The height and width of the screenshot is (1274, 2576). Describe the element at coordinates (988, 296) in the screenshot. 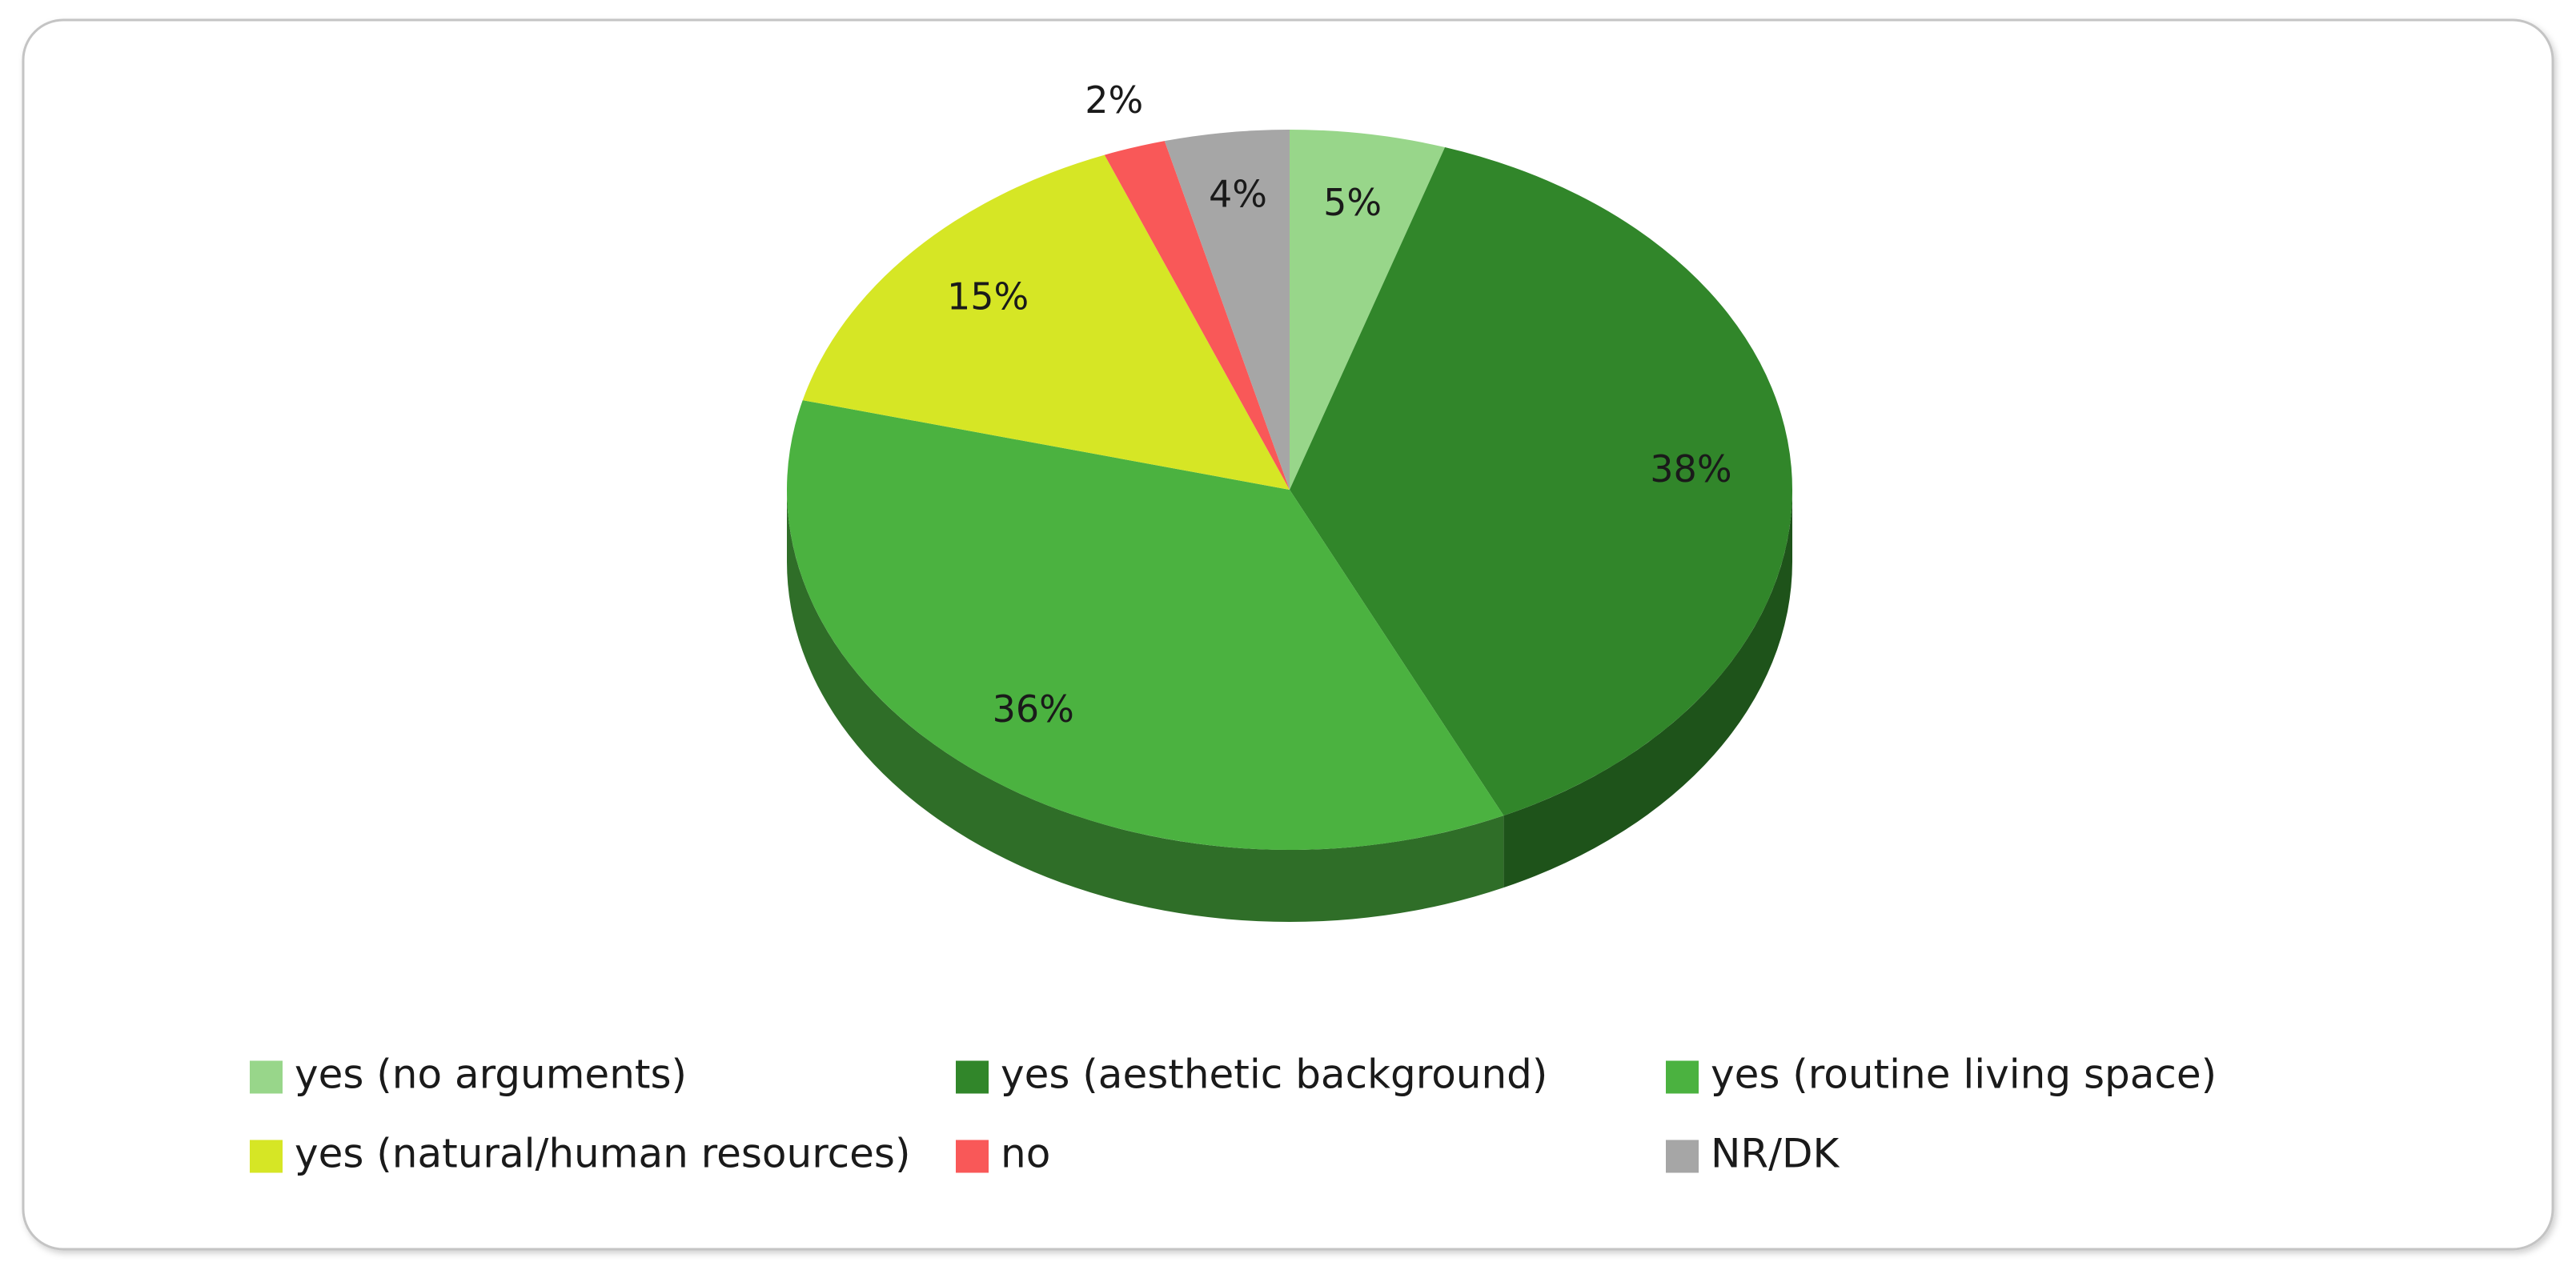

I see `data-label: 15%` at that location.